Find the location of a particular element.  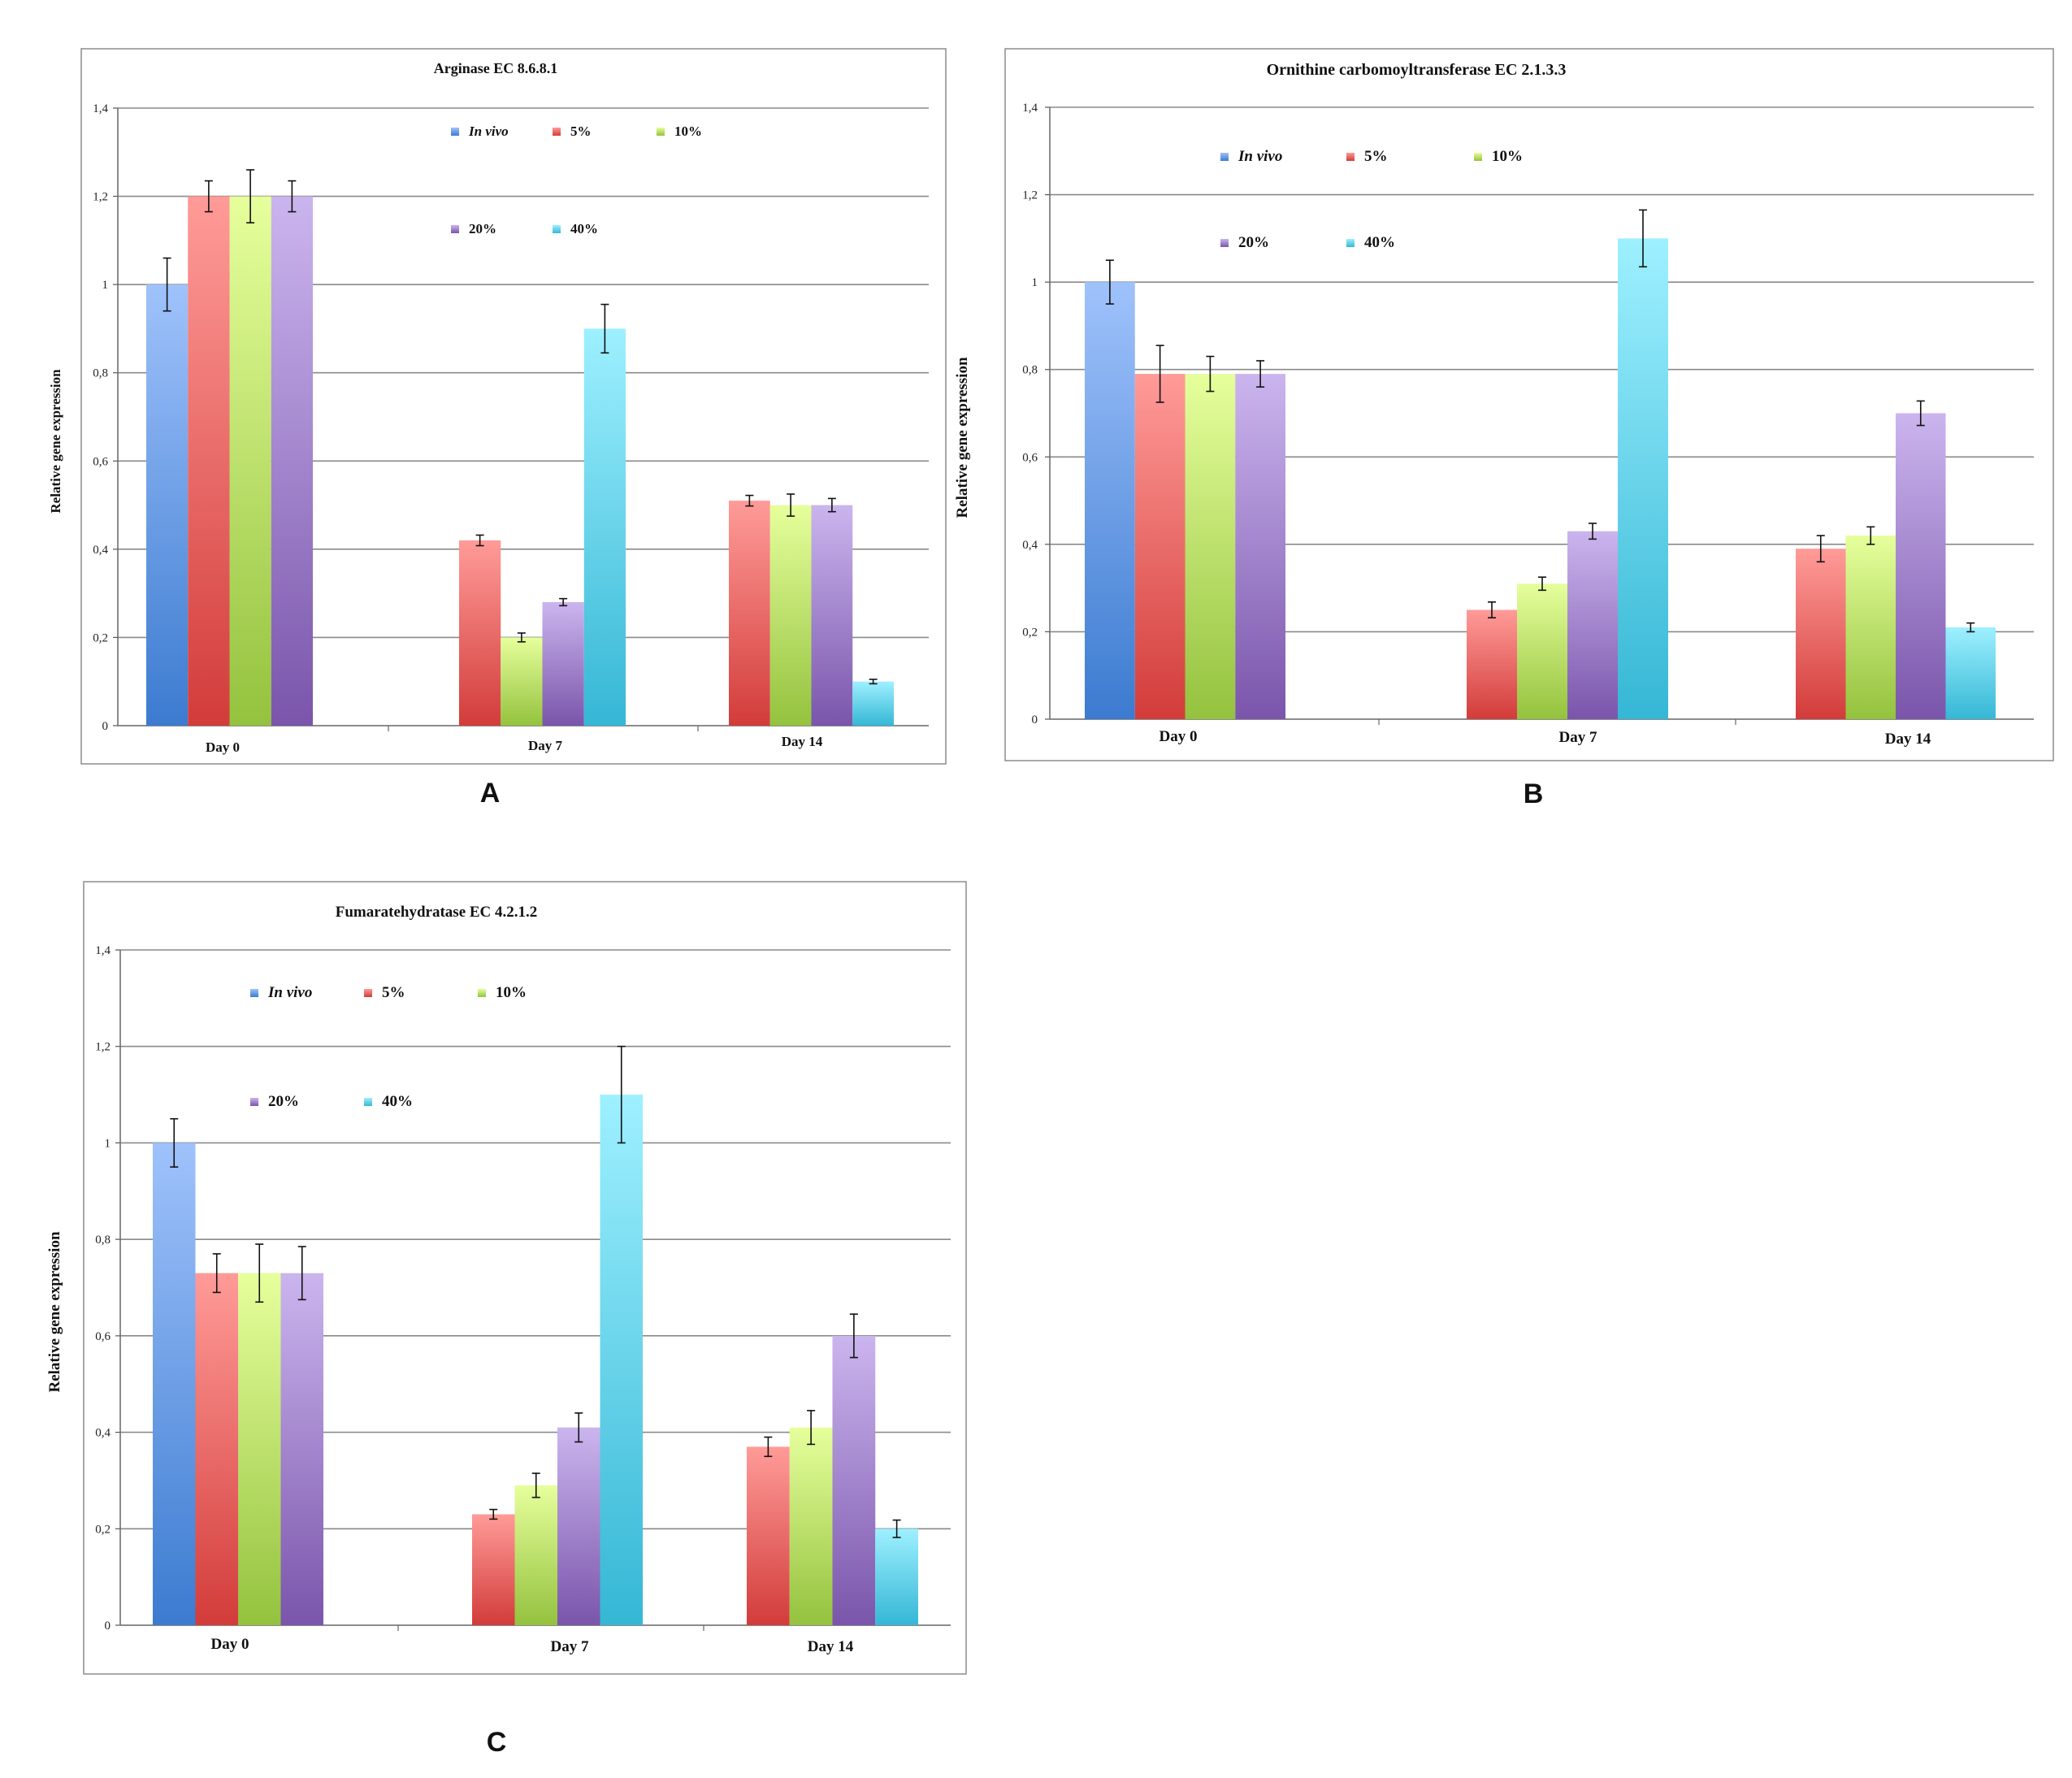

y-tick-label: 0 is located at coordinates (1035, 719).